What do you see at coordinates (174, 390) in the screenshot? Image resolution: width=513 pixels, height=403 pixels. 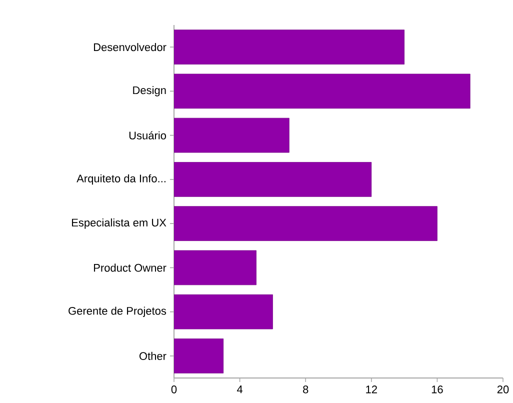 I see `x-tick-label: 0` at bounding box center [174, 390].